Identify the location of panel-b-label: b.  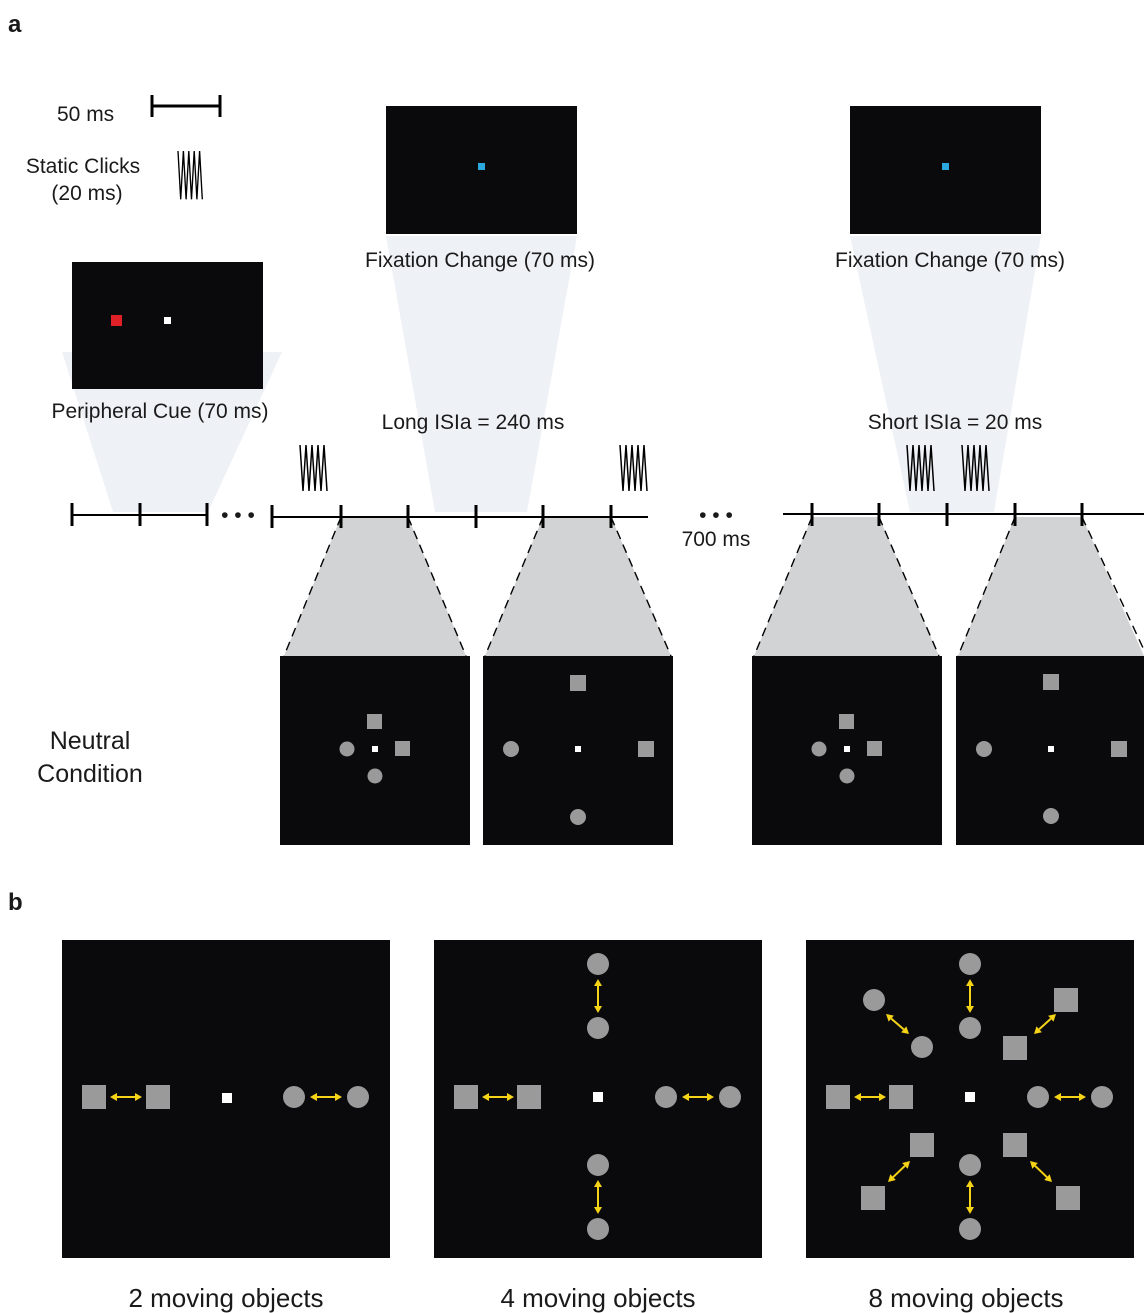
(15, 902).